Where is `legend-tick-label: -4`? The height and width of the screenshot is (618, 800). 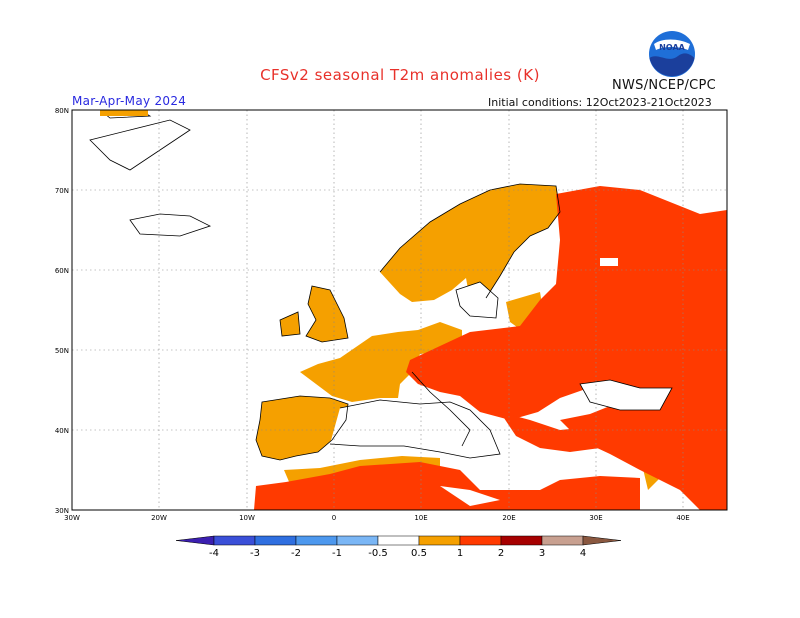
legend-tick-label: -4 is located at coordinates (214, 553).